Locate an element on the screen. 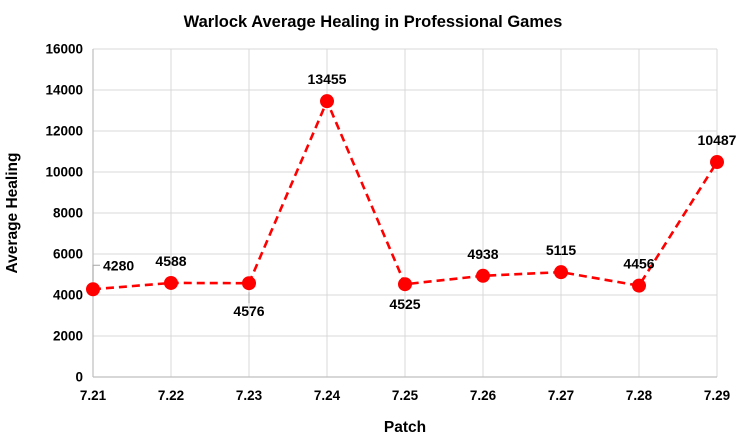  y-tick-label: 14000 is located at coordinates (64, 90).